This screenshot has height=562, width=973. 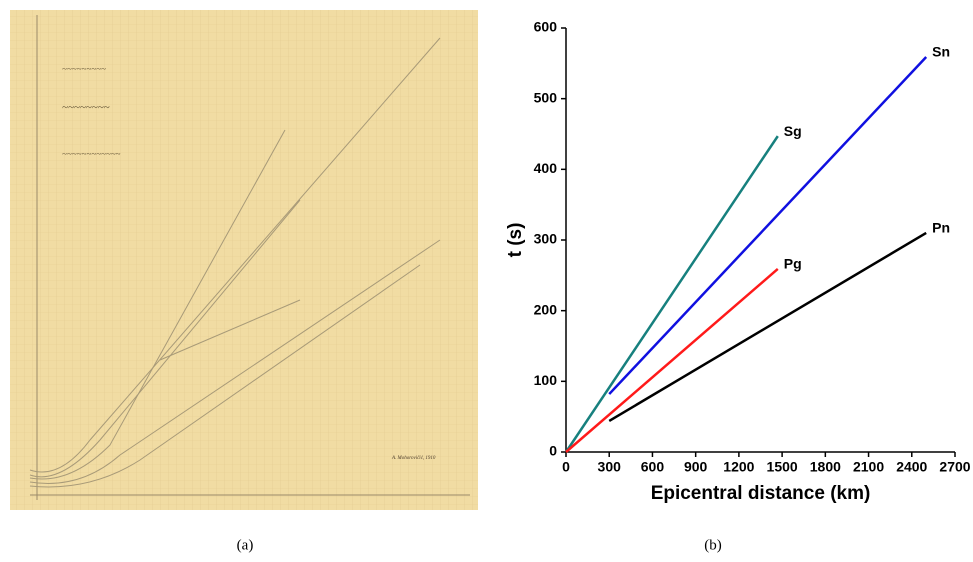 What do you see at coordinates (793, 264) in the screenshot?
I see `series-label: Pg` at bounding box center [793, 264].